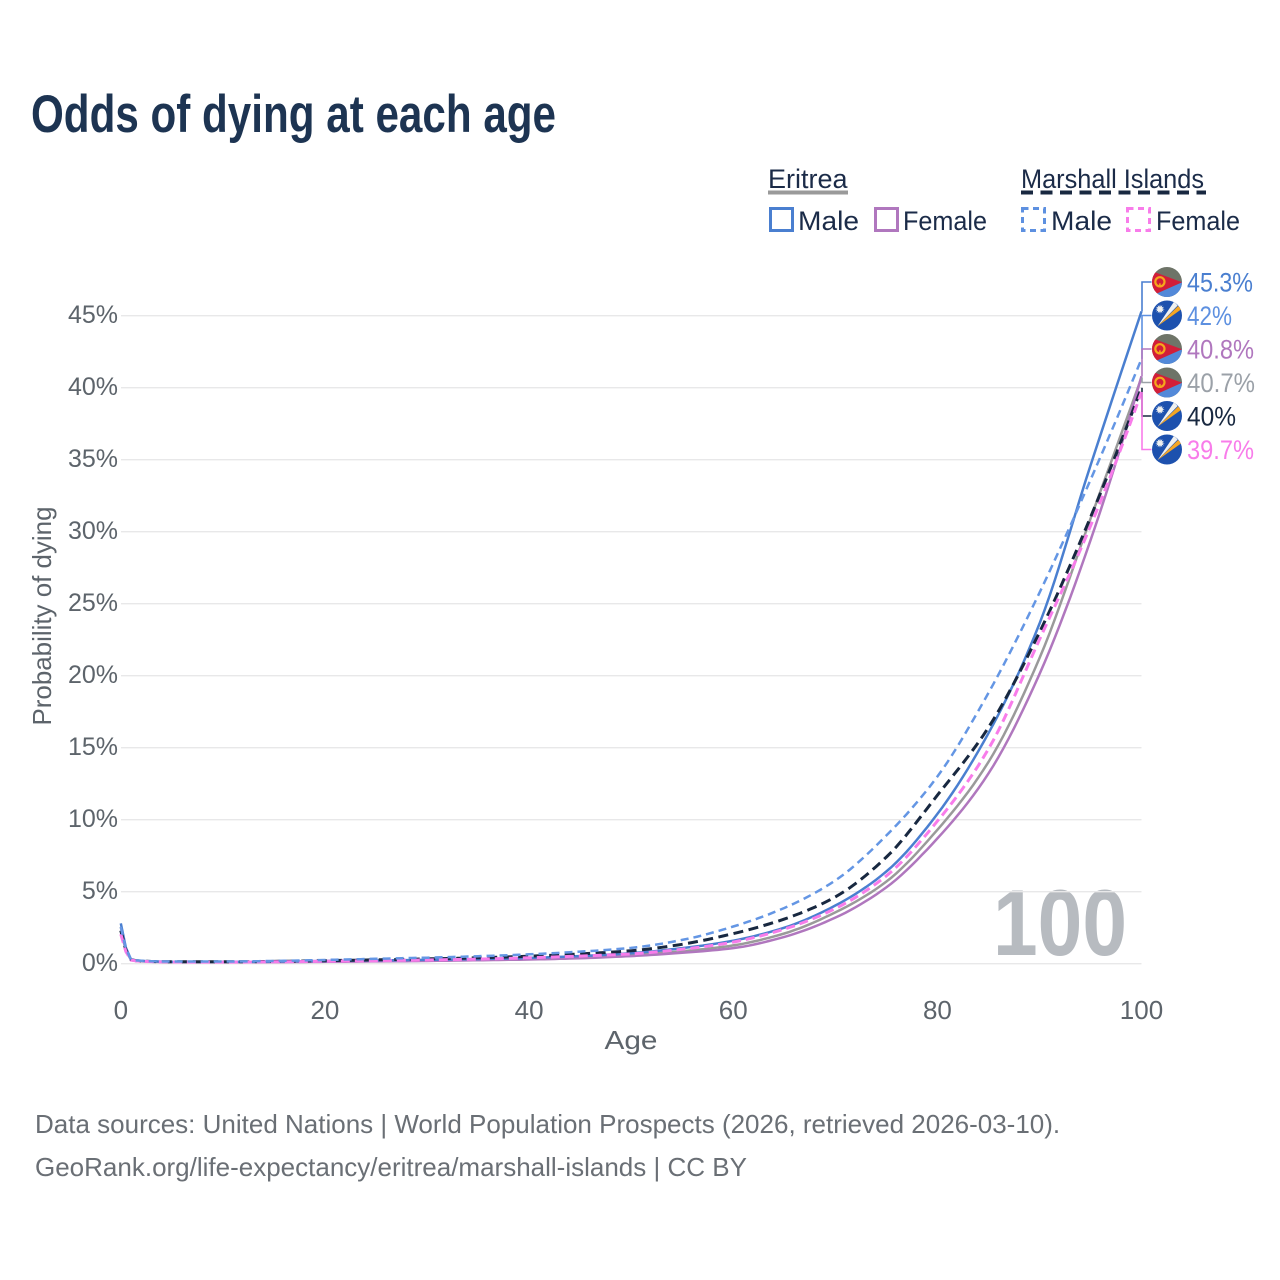 Image resolution: width=1280 pixels, height=1280 pixels. I want to click on svg-text: 25%, so click(93, 603).